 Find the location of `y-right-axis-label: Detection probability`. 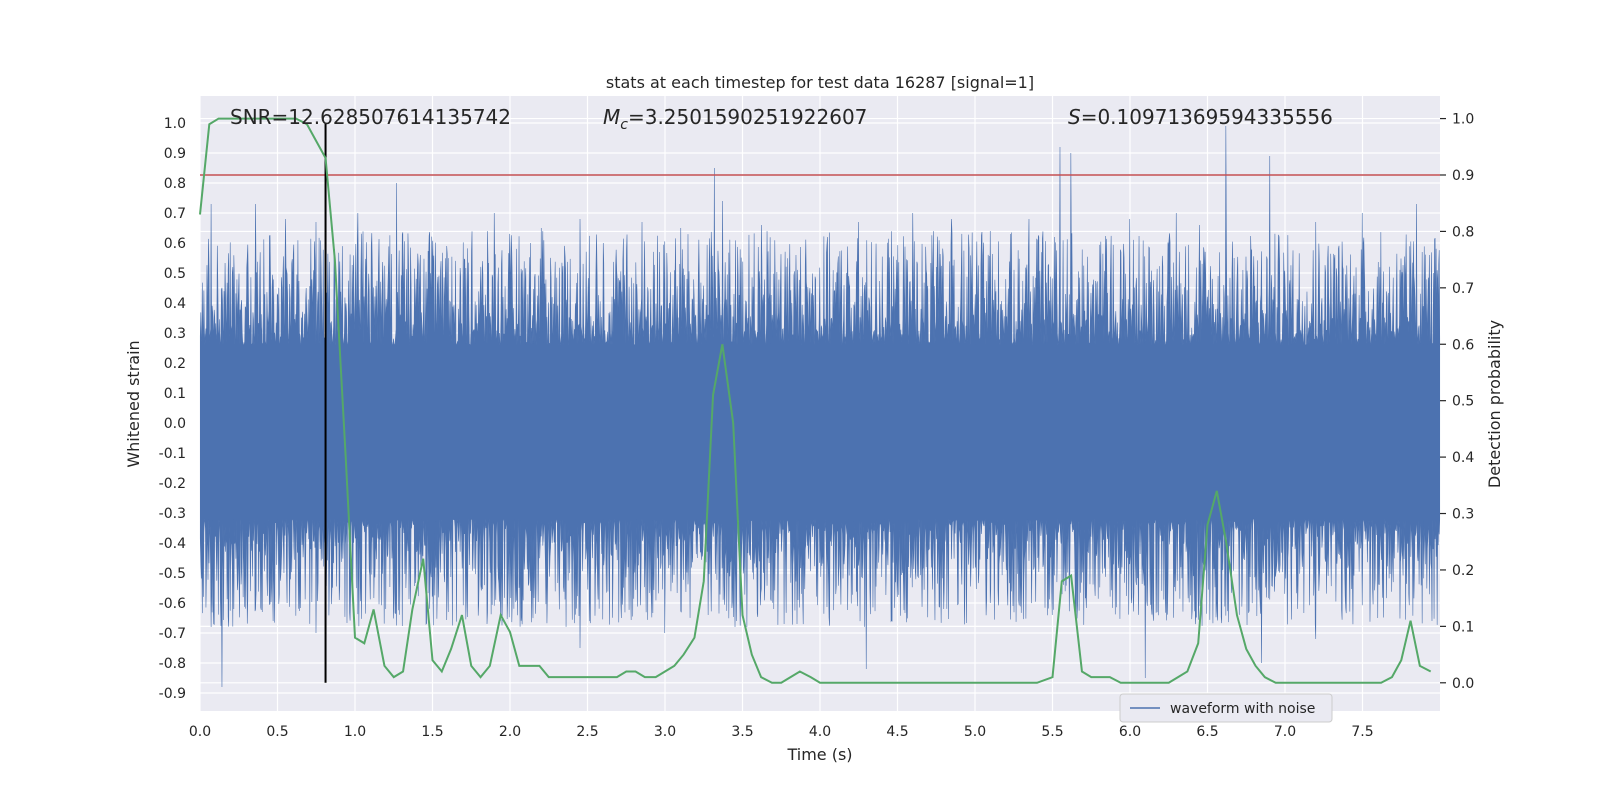

y-right-axis-label: Detection probability is located at coordinates (1494, 404).